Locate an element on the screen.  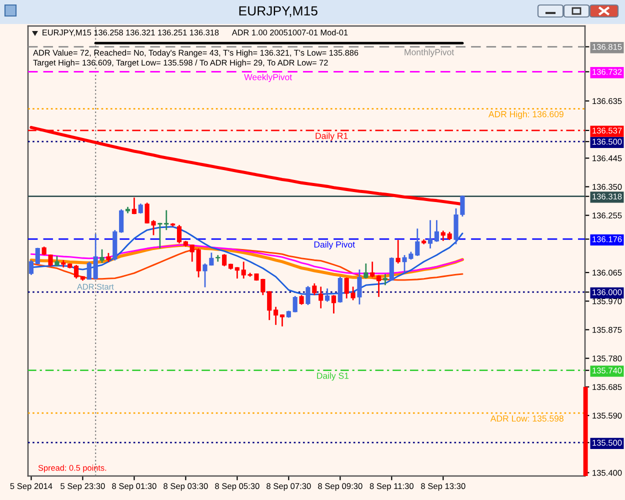
y-tick-label: 135.970 is located at coordinates (607, 301).